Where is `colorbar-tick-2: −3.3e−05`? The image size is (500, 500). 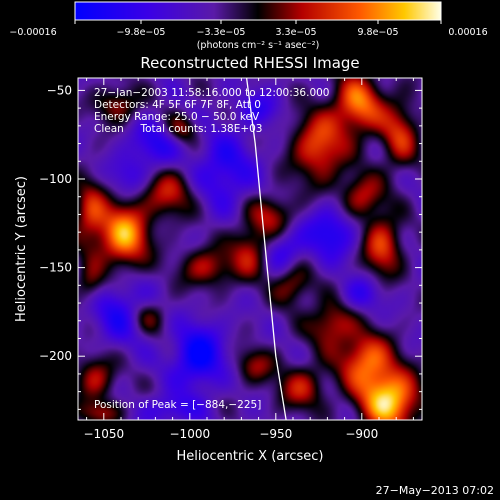
colorbar-tick-2: −3.3e−05 is located at coordinates (221, 32).